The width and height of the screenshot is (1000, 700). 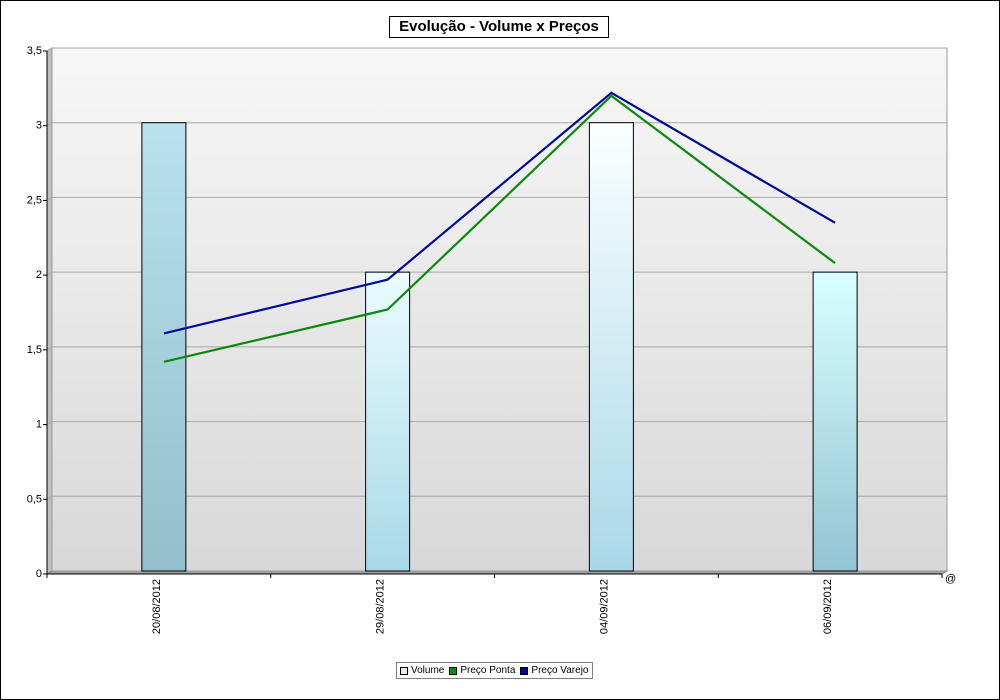 I want to click on legend-item: Preço Ponta, so click(x=482, y=670).